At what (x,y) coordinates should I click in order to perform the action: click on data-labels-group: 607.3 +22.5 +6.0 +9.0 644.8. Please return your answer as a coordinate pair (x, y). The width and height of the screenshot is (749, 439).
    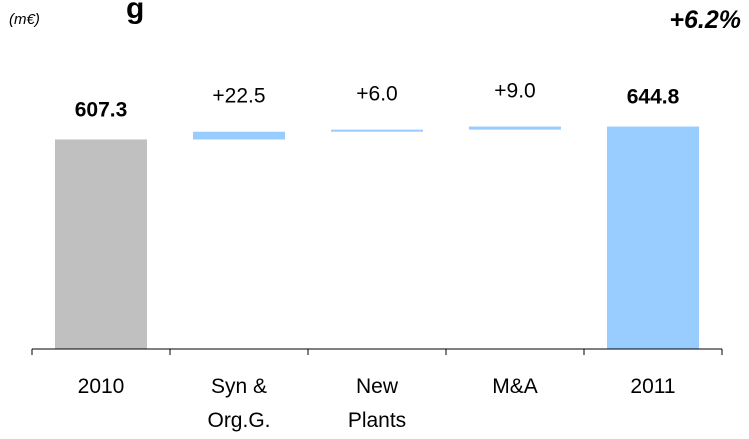
    Looking at the image, I should click on (377, 101).